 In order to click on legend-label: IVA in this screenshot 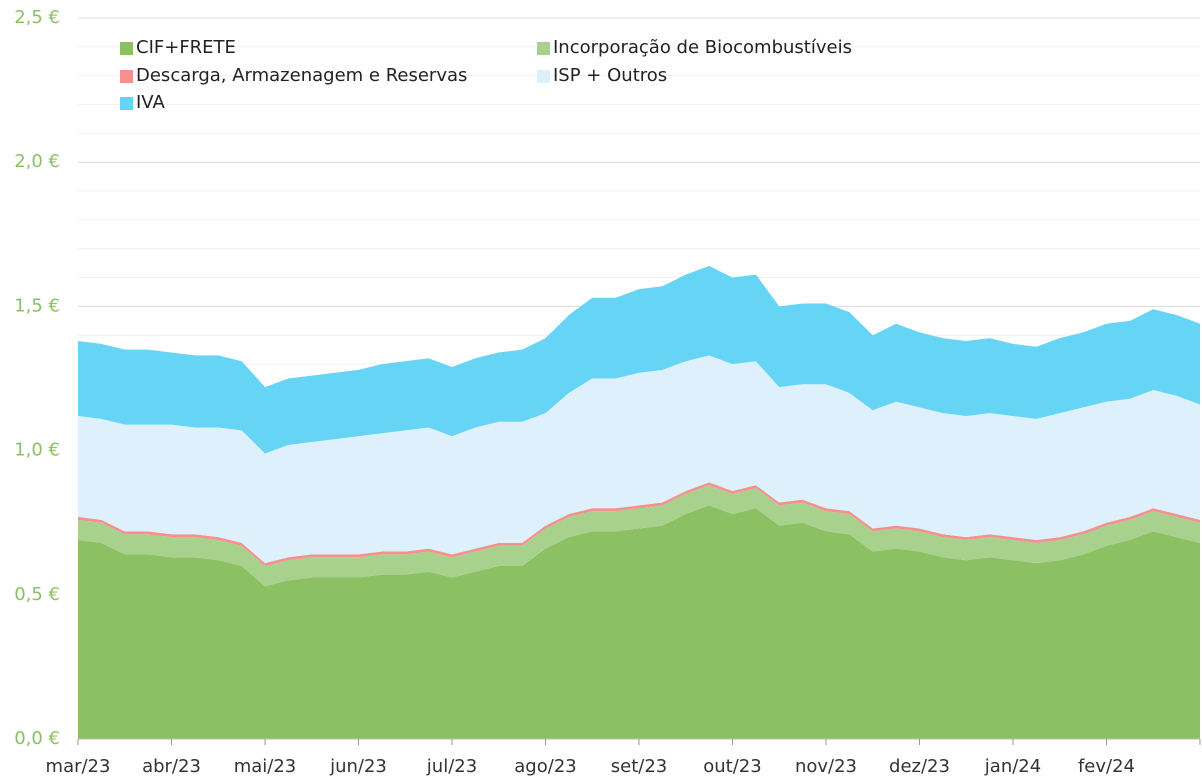, I will do `click(150, 102)`.